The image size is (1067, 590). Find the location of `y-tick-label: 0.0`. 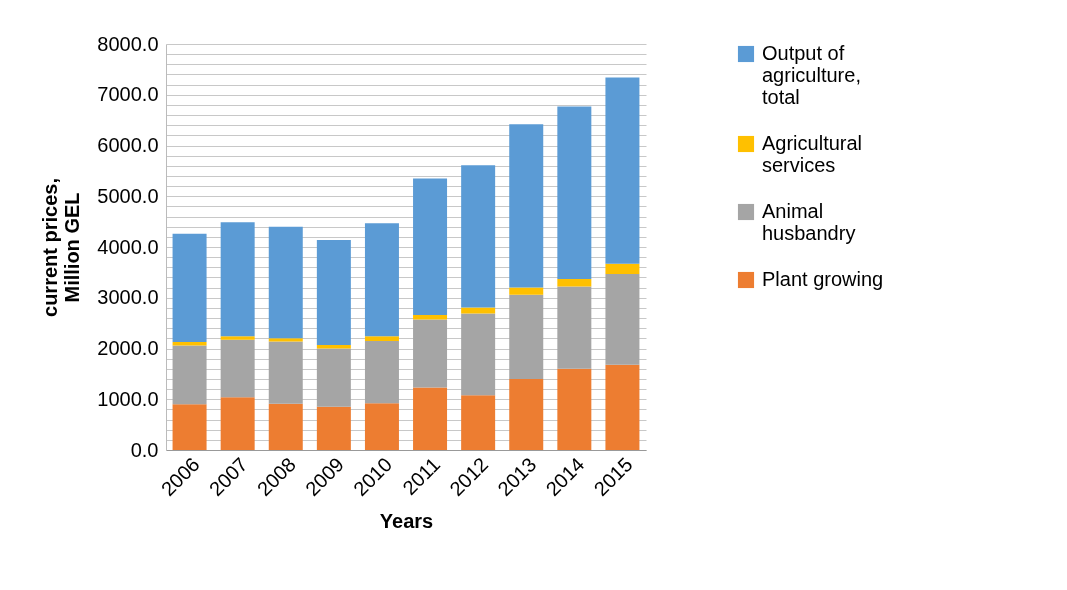

y-tick-label: 0.0 is located at coordinates (144, 449).